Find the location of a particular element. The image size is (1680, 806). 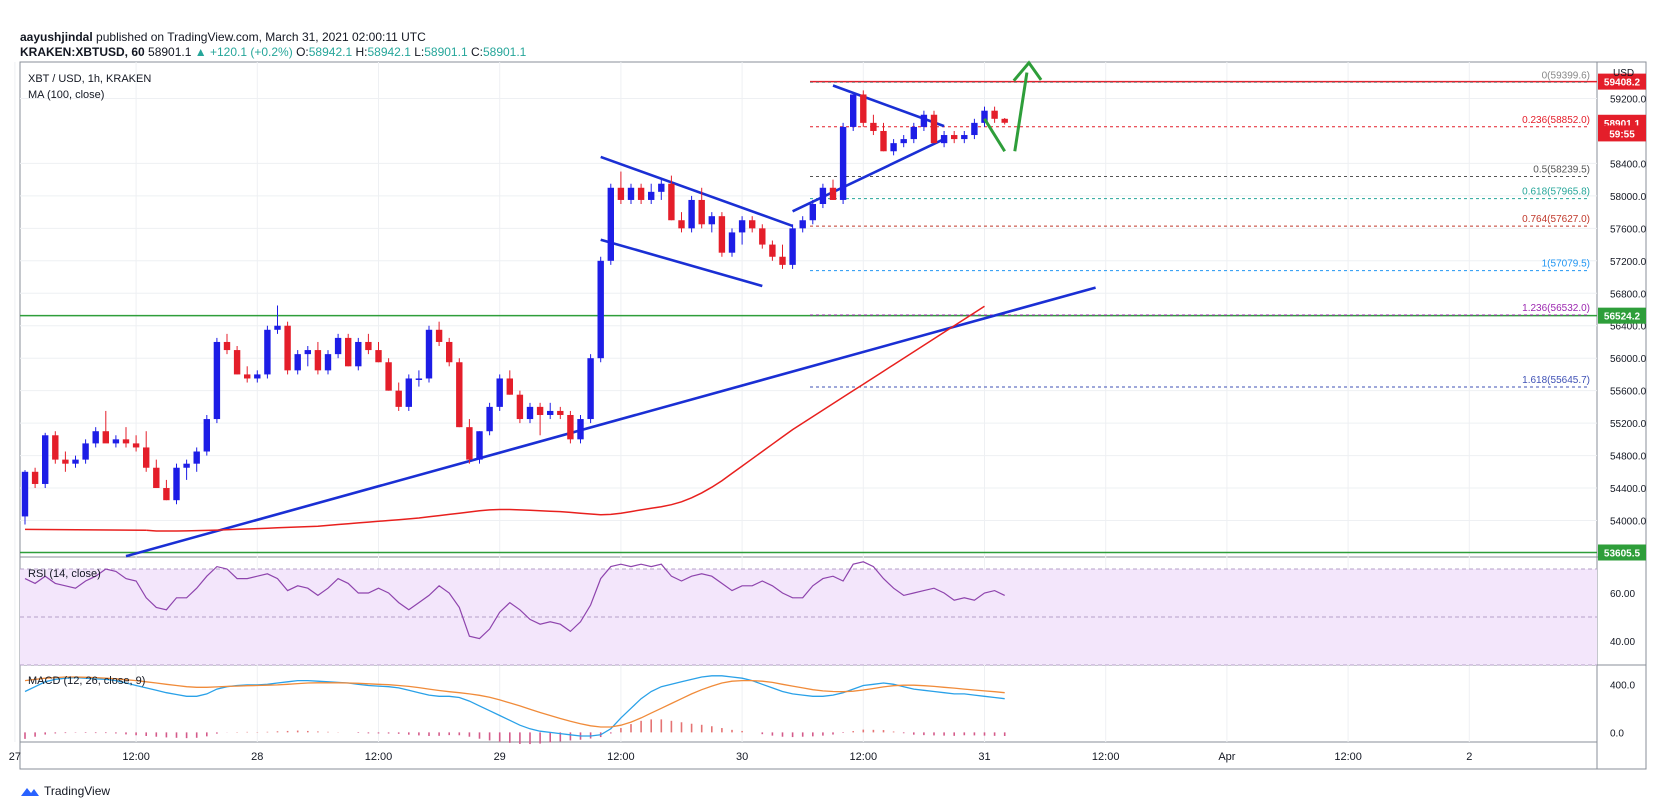

y-tick-label: 57600.0 is located at coordinates (1628, 229).